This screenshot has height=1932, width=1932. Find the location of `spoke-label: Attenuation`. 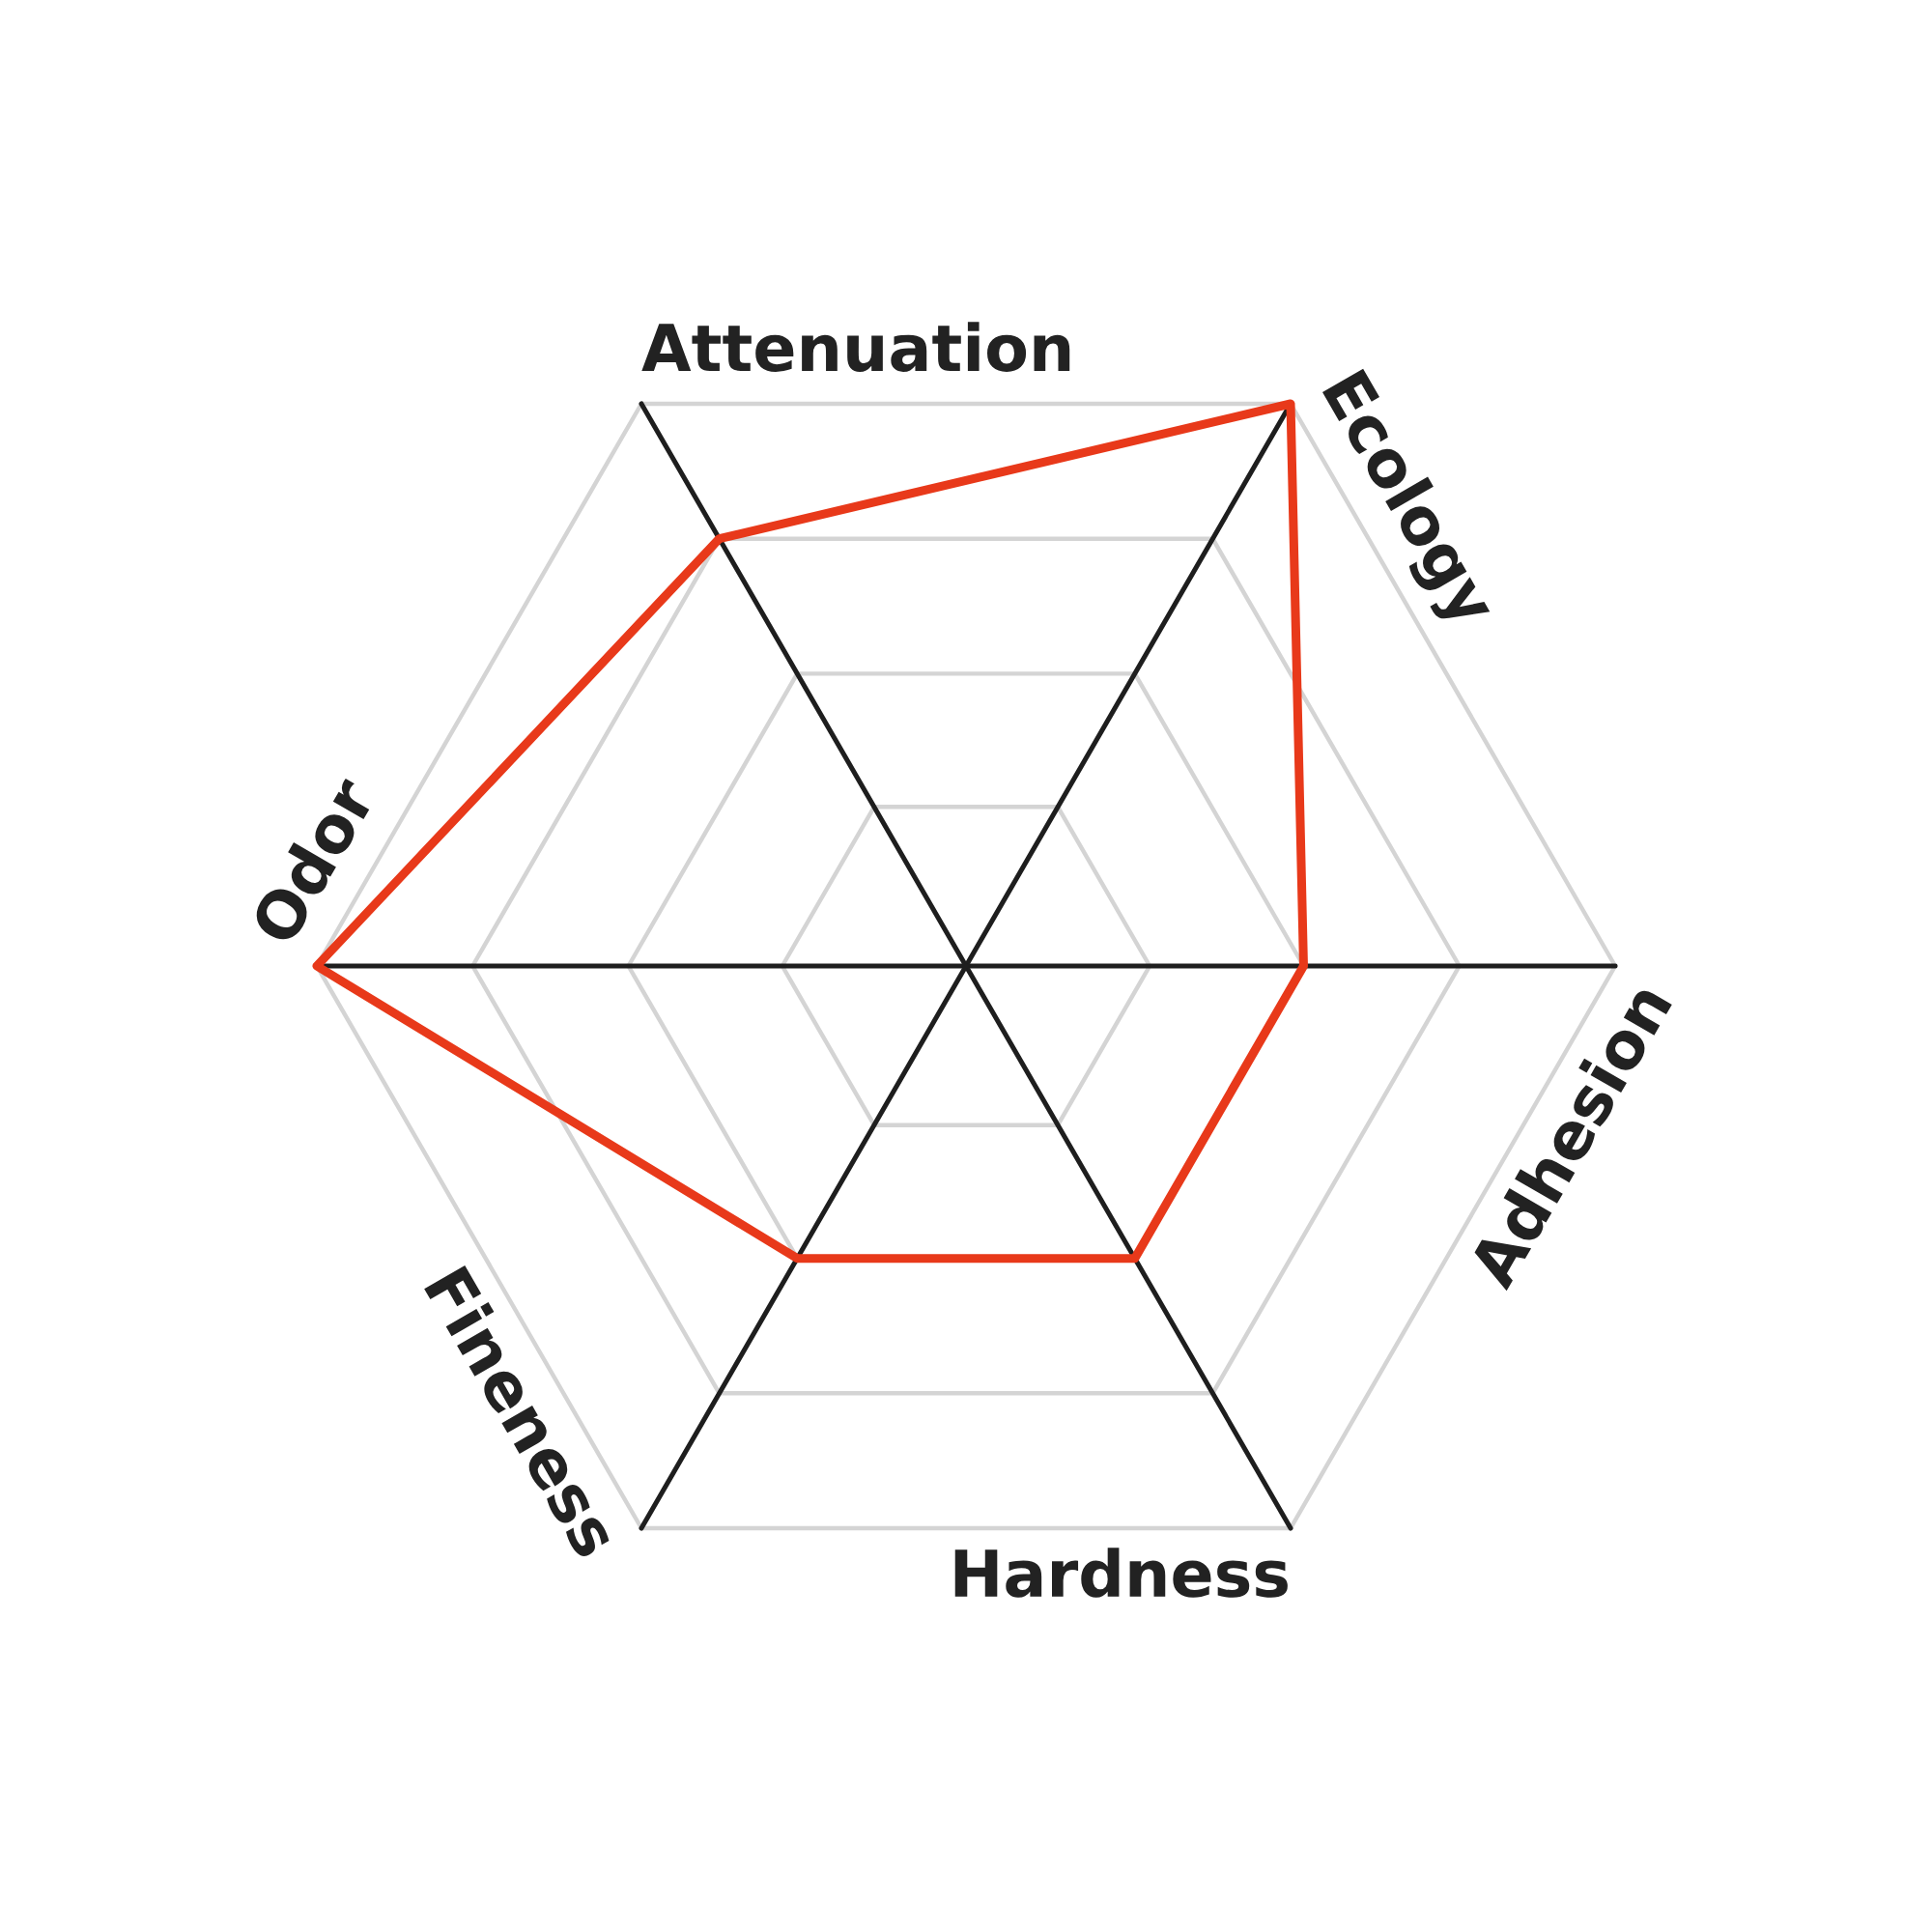

spoke-label: Attenuation is located at coordinates (855, 347).